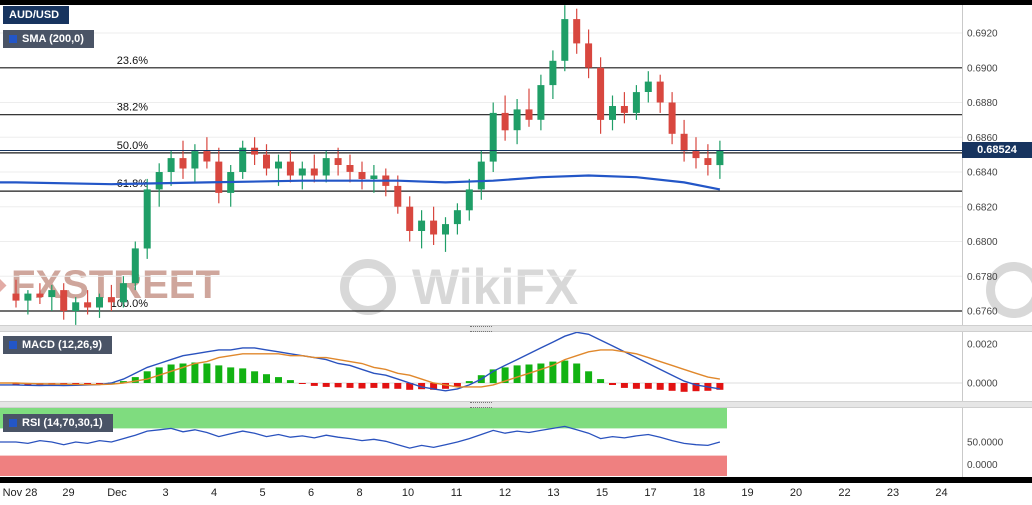 Image resolution: width=1032 pixels, height=505 pixels. Describe the element at coordinates (982, 103) in the screenshot. I see `price-axis-label: 0.6880` at that location.